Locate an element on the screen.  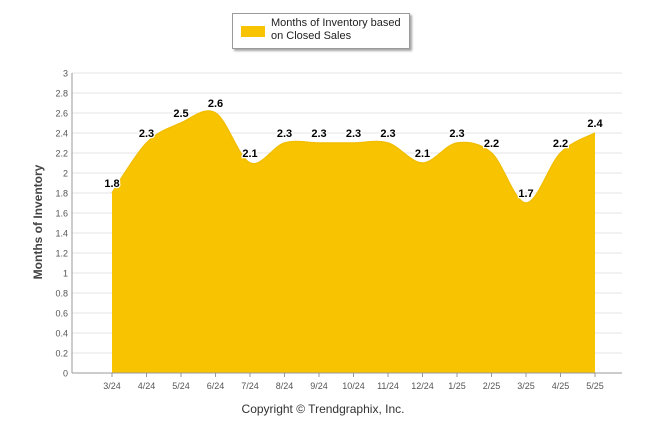
x-tick-label: 4/24 is located at coordinates (147, 386).